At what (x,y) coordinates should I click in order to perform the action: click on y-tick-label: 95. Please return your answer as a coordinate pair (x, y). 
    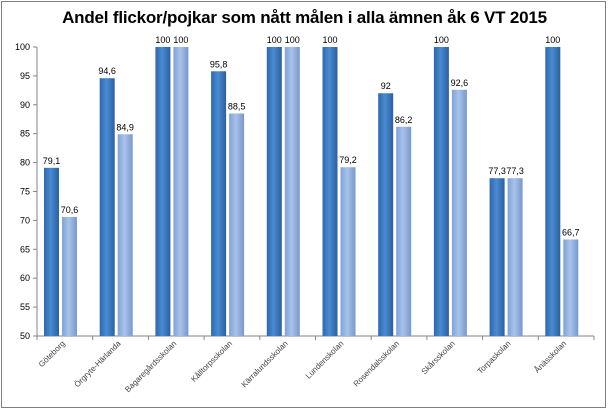
    Looking at the image, I should click on (25, 76).